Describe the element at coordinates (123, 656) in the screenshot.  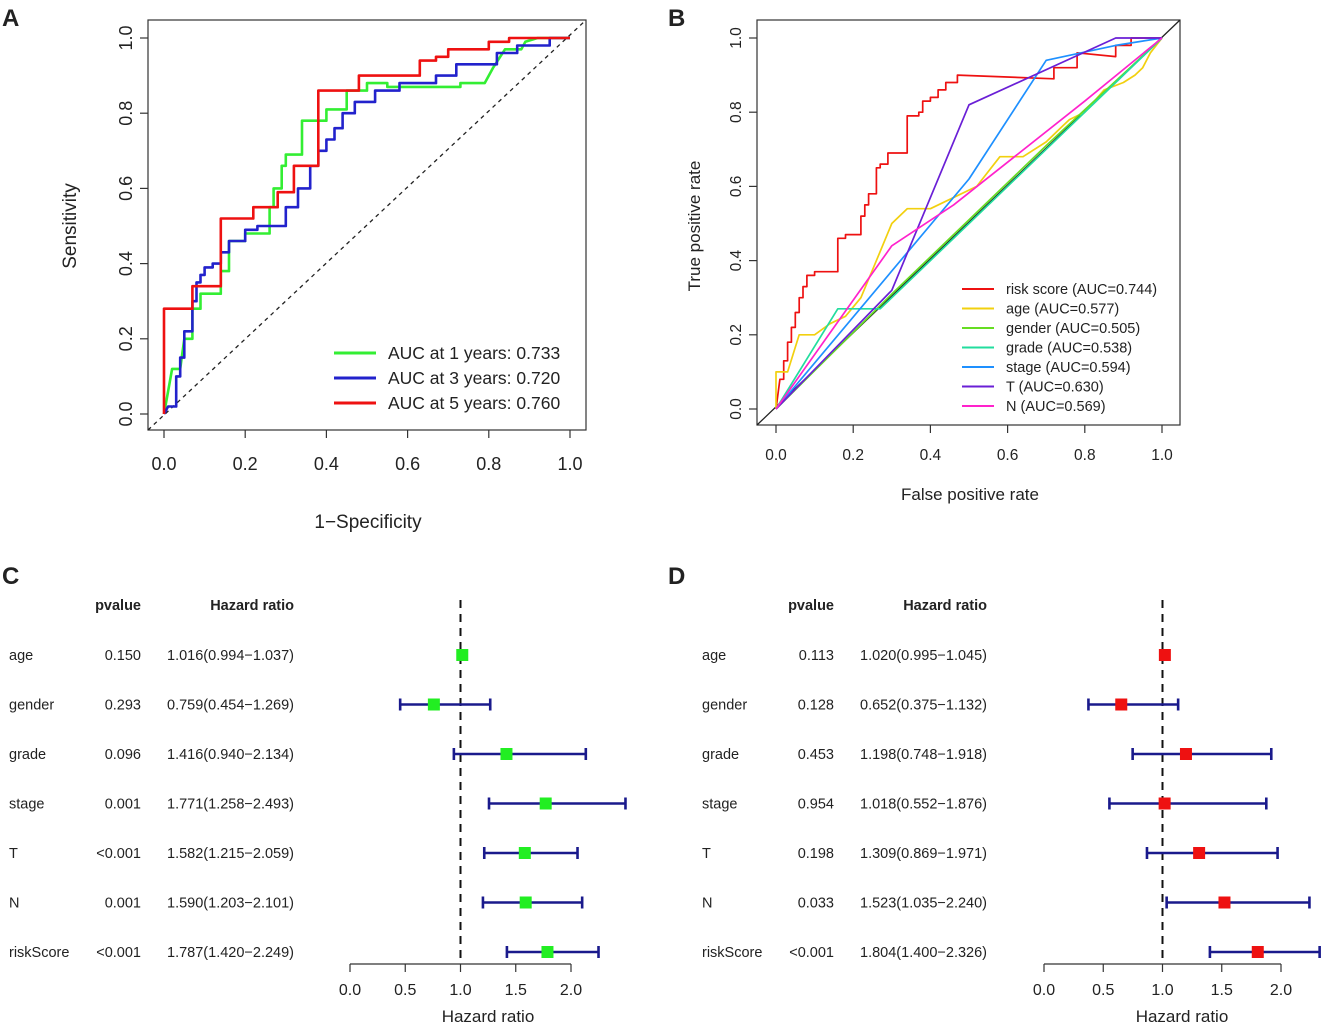
I see `c-row-pvalue: 0.150` at that location.